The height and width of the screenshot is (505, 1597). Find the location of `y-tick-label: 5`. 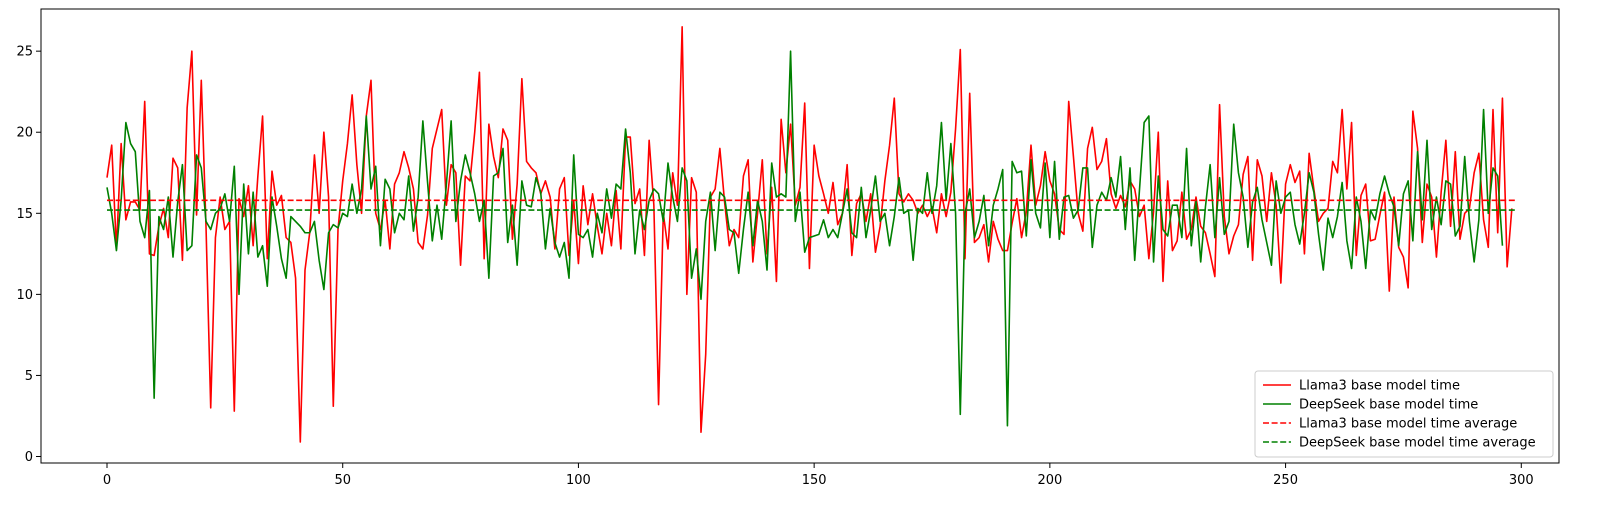

y-tick-label: 5 is located at coordinates (29, 376).